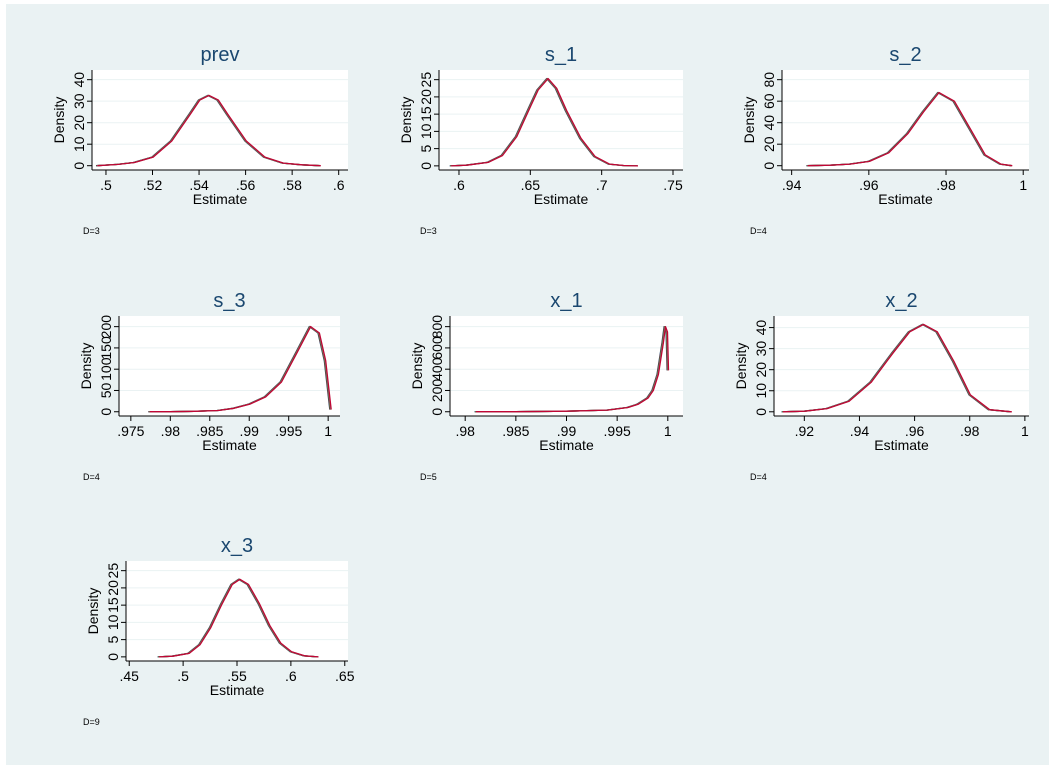 This screenshot has width=1053, height=770. Describe the element at coordinates (237, 546) in the screenshot. I see `panel-title: x_3` at that location.